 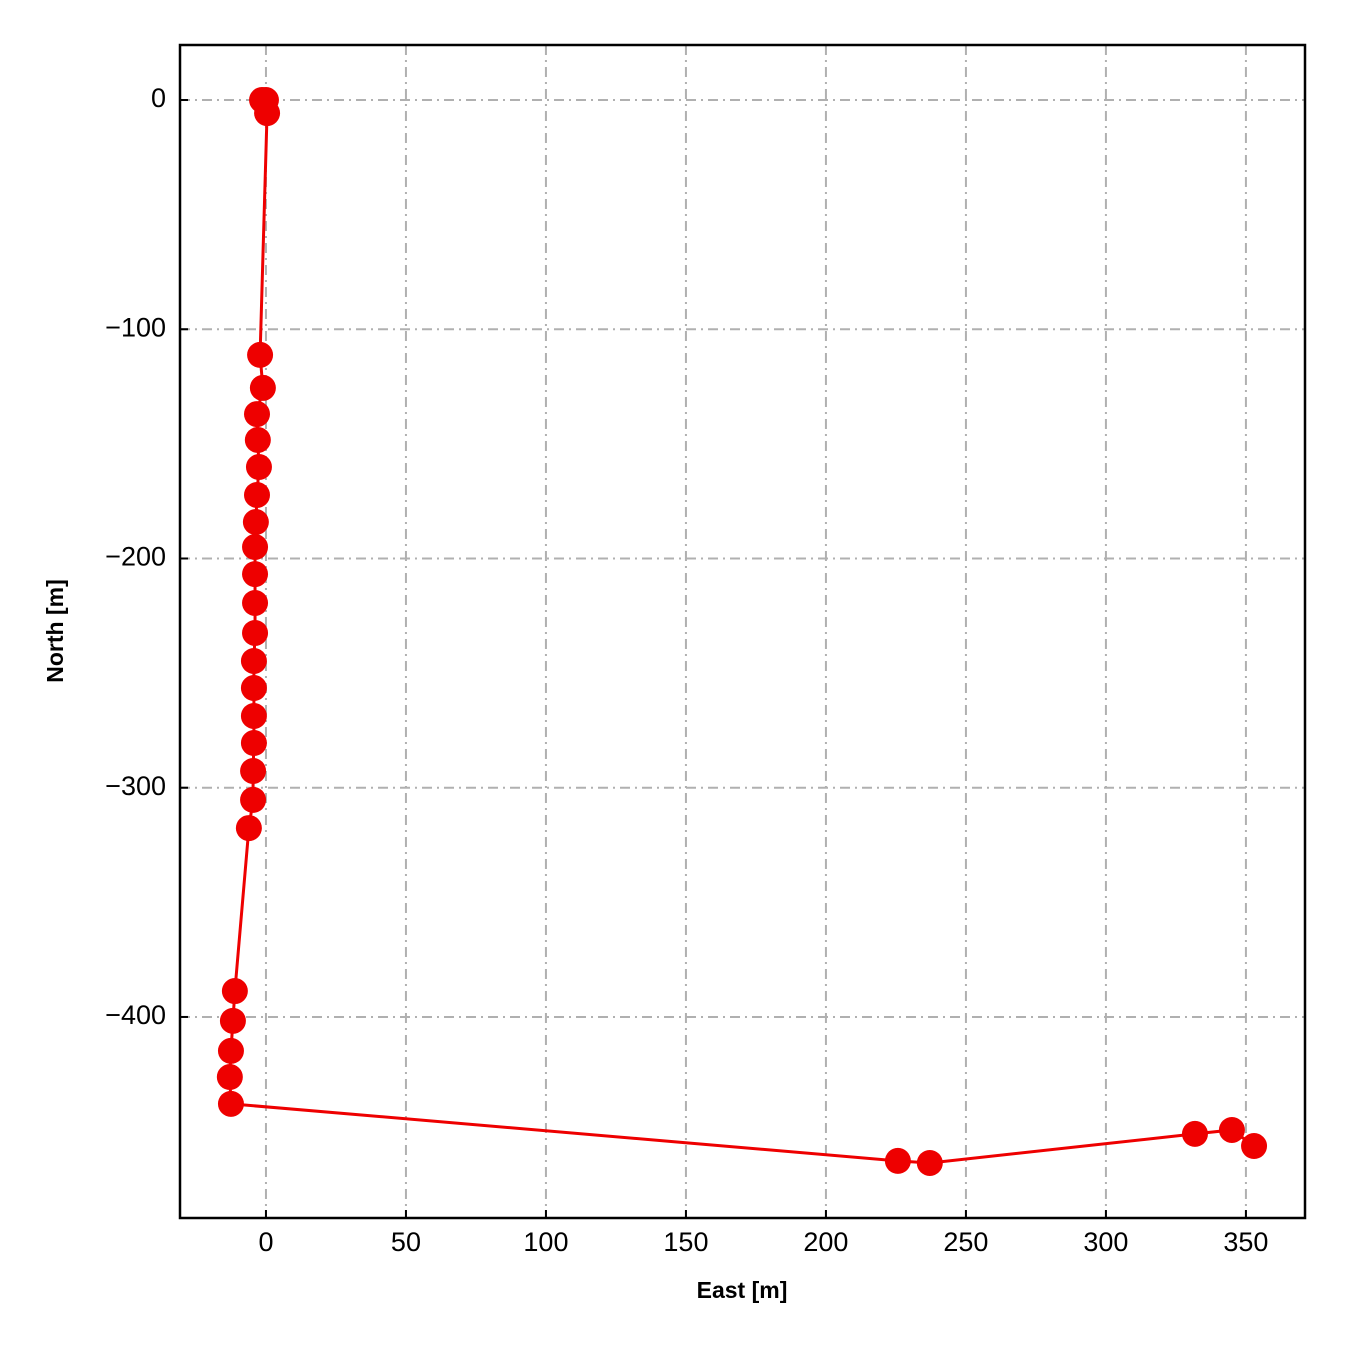 I want to click on x-tick-label: 250, so click(x=965, y=1242).